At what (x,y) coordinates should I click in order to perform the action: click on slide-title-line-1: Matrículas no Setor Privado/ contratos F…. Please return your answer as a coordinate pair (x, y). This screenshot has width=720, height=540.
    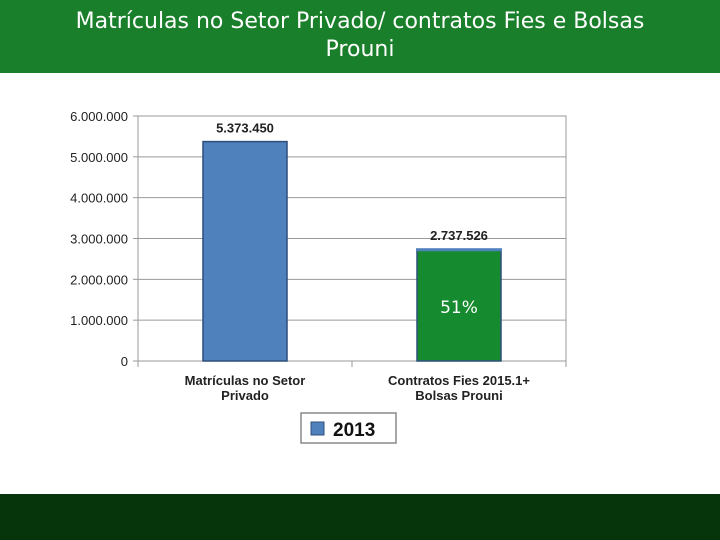
    Looking at the image, I should click on (360, 21).